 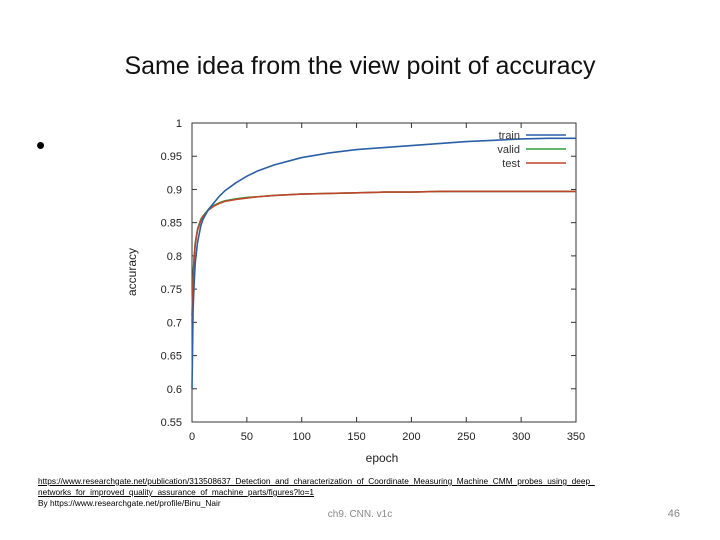 I want to click on x-axis-label: epoch, so click(x=382, y=458).